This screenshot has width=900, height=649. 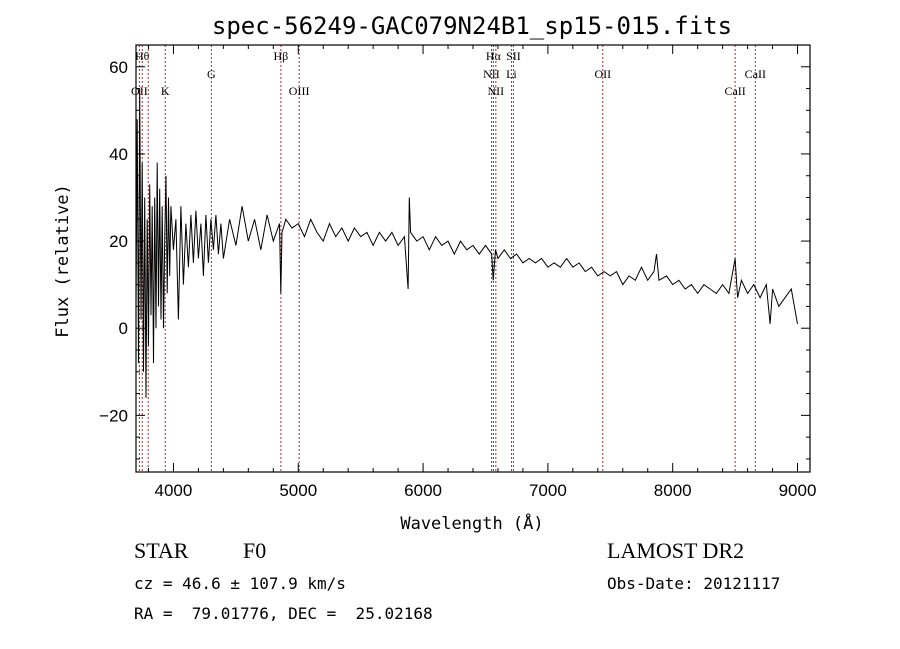 What do you see at coordinates (283, 613) in the screenshot?
I see `ra-dec: RA = 79.01776, DEC = 25.02168` at bounding box center [283, 613].